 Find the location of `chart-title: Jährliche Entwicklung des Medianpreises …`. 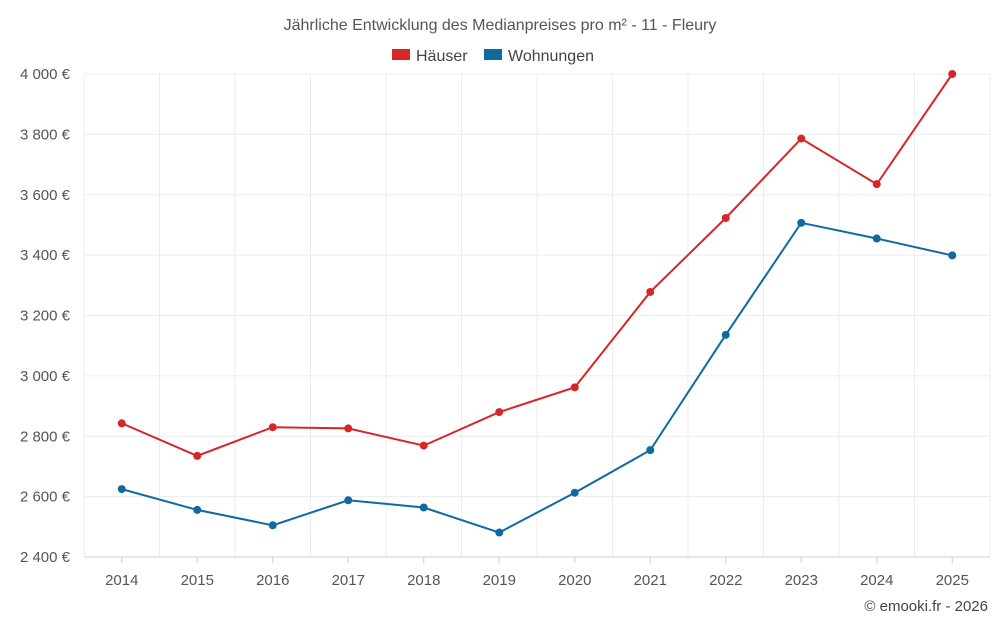

chart-title: Jährliche Entwicklung des Medianpreises … is located at coordinates (500, 25).